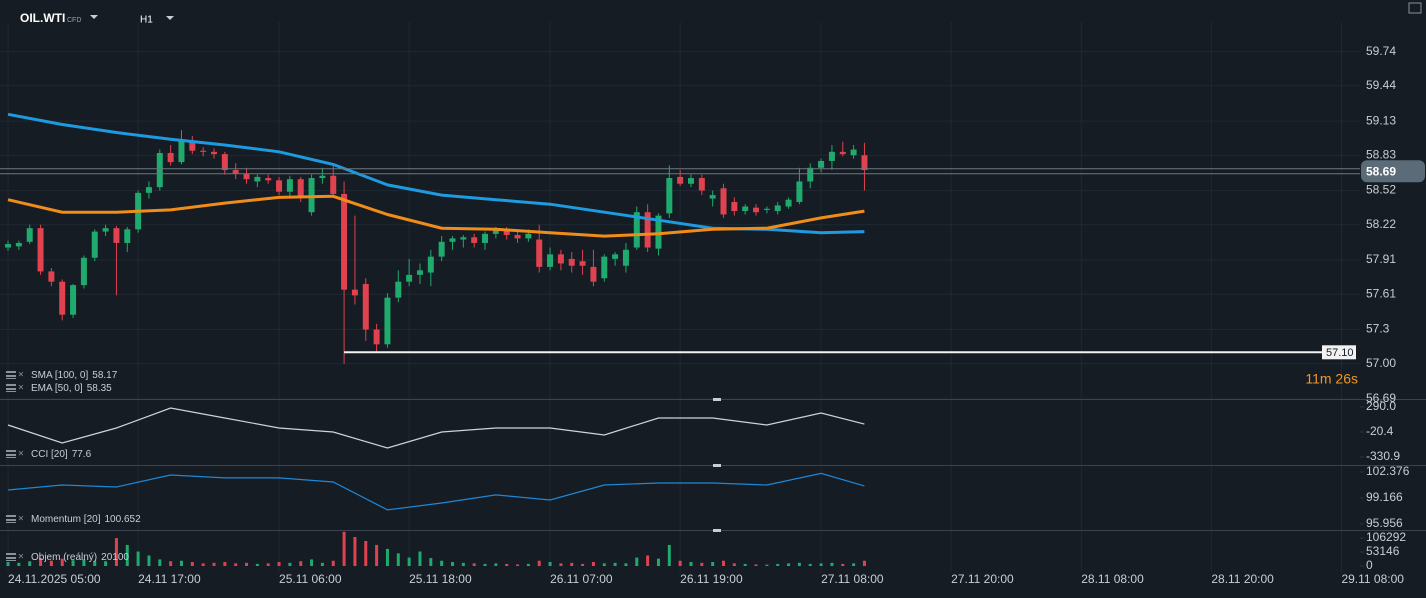  I want to click on last-price-box, so click(1393, 171).